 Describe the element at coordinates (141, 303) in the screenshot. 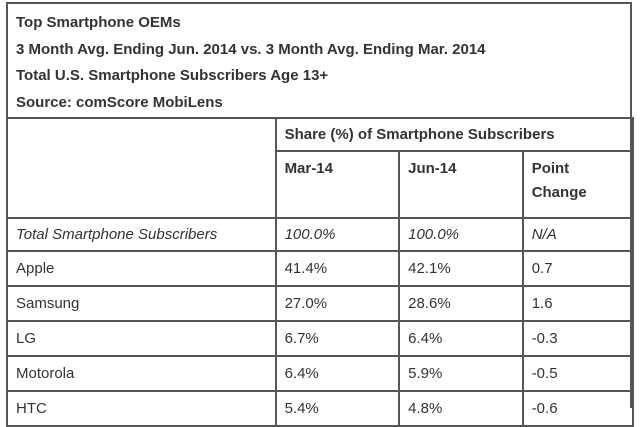

I see `row-label: Samsung` at that location.